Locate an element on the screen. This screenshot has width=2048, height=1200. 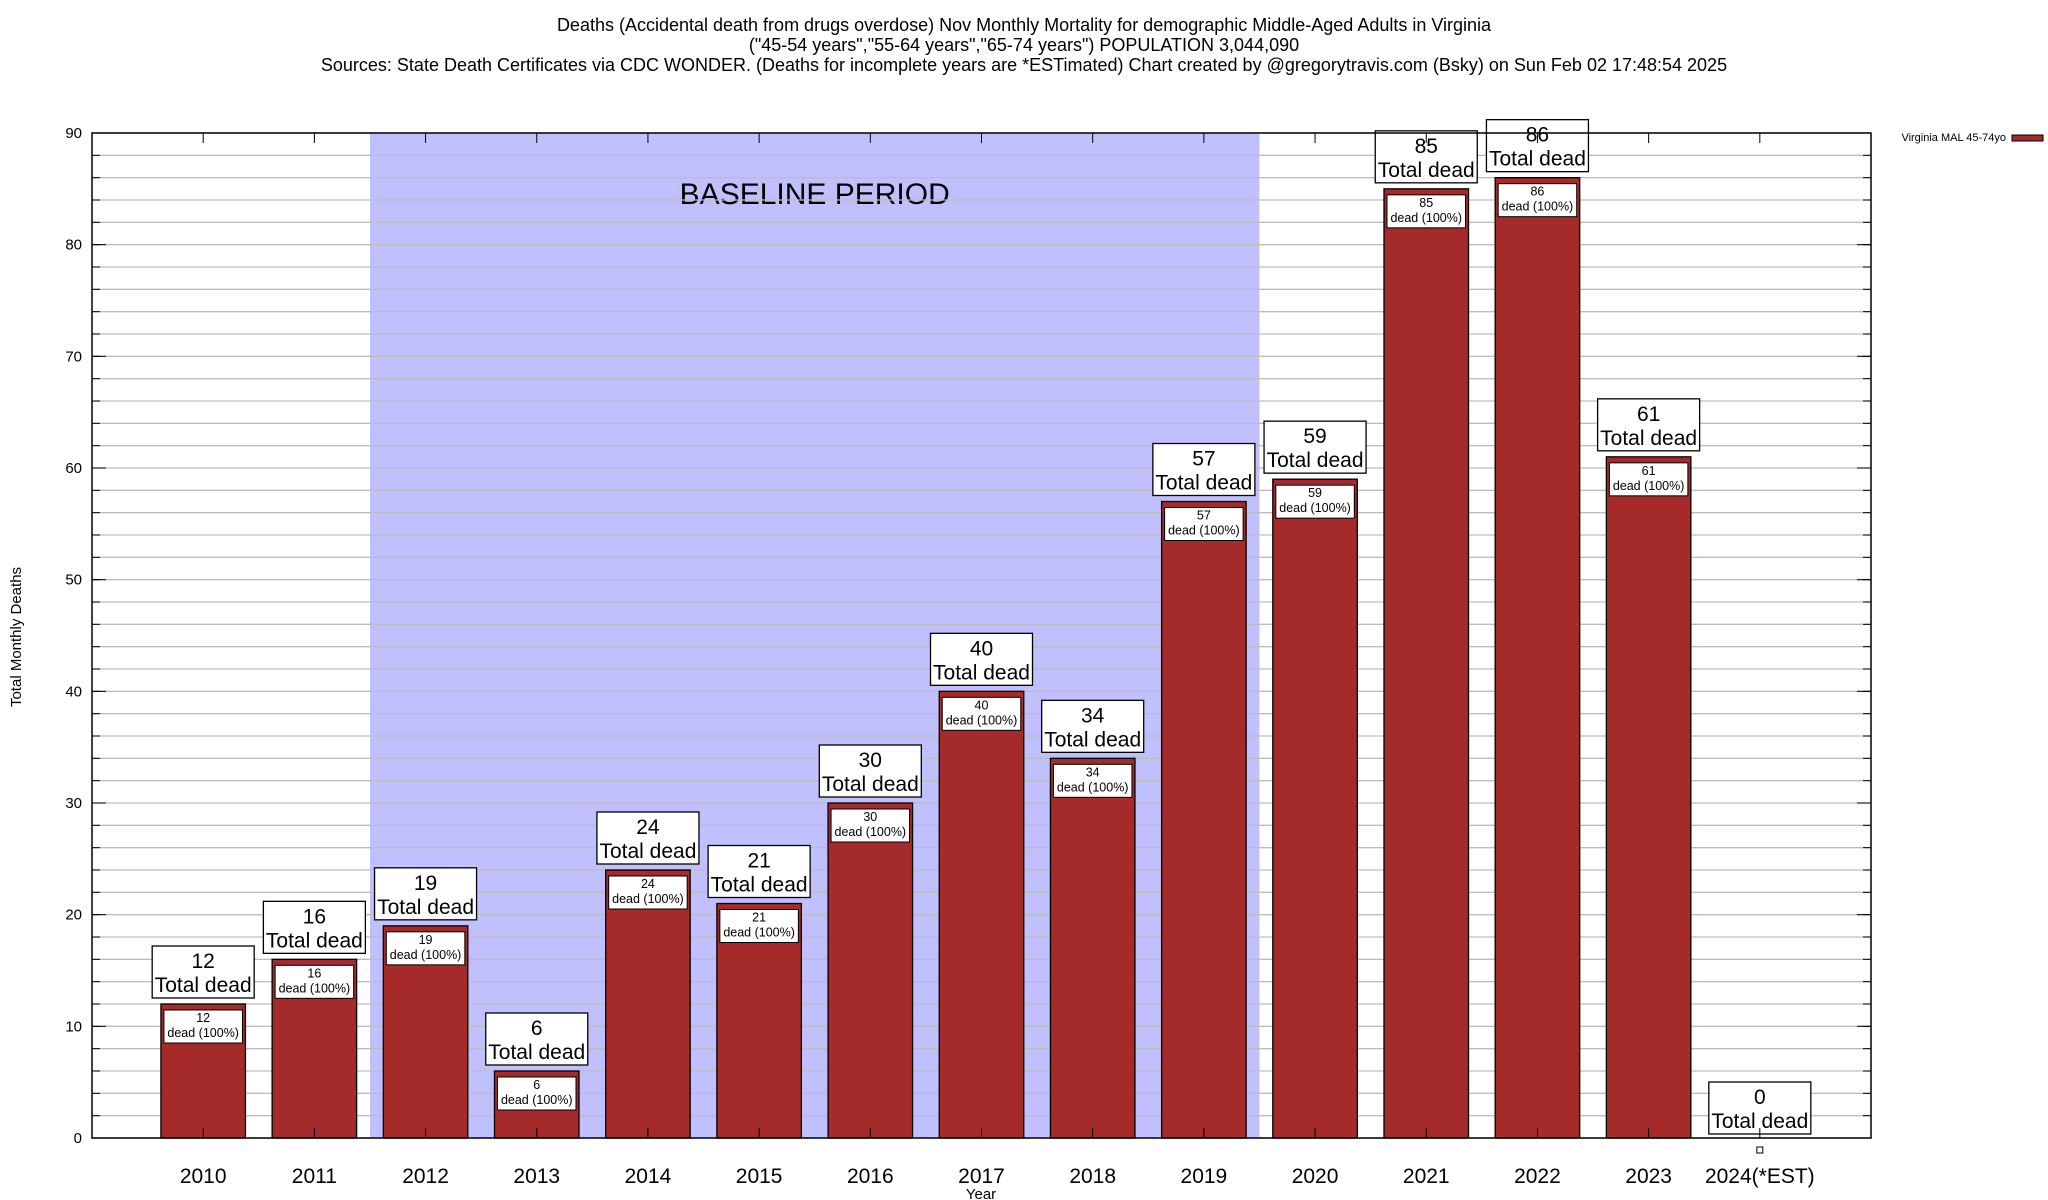
x-tick-label: 2010 is located at coordinates (203, 1176).